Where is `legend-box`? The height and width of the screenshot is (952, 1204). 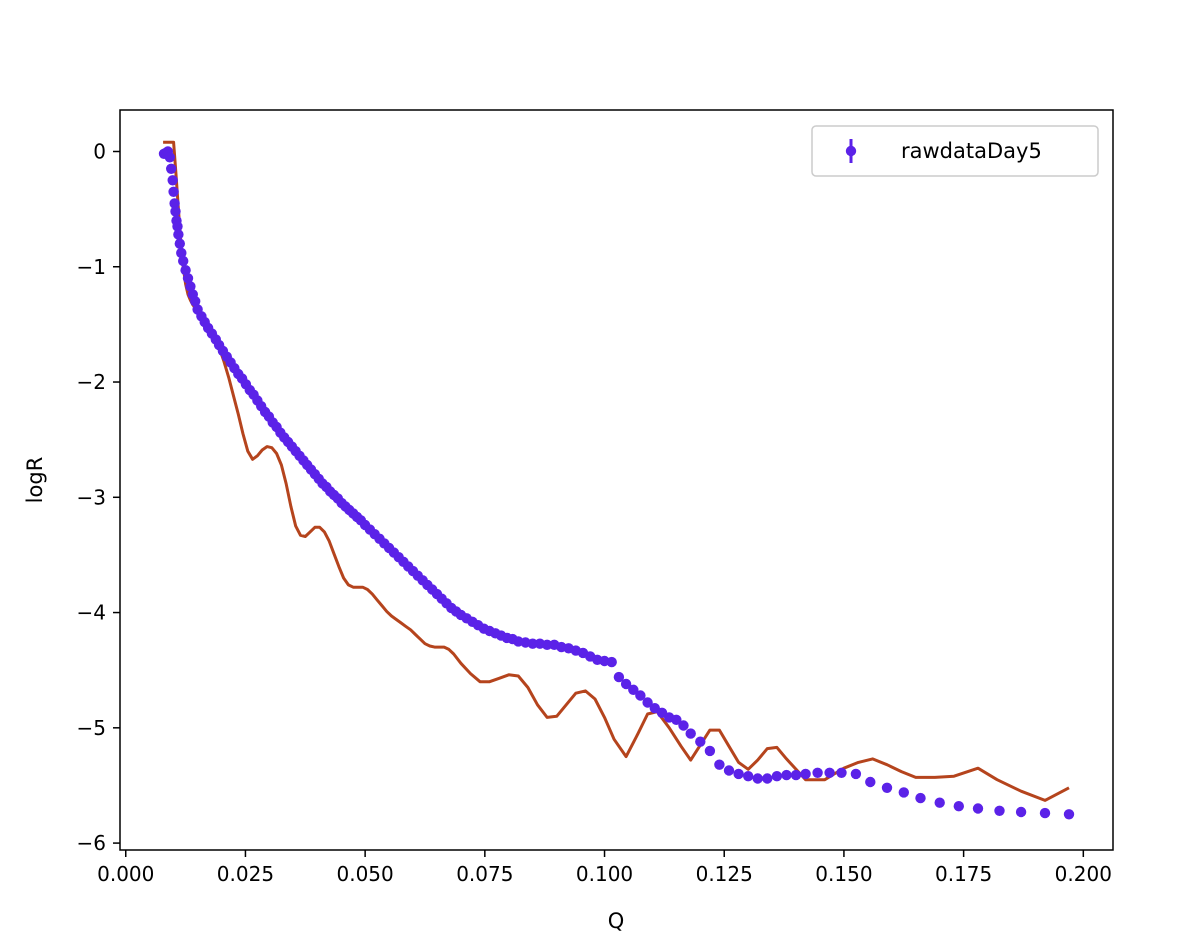
legend-box is located at coordinates (955, 151).